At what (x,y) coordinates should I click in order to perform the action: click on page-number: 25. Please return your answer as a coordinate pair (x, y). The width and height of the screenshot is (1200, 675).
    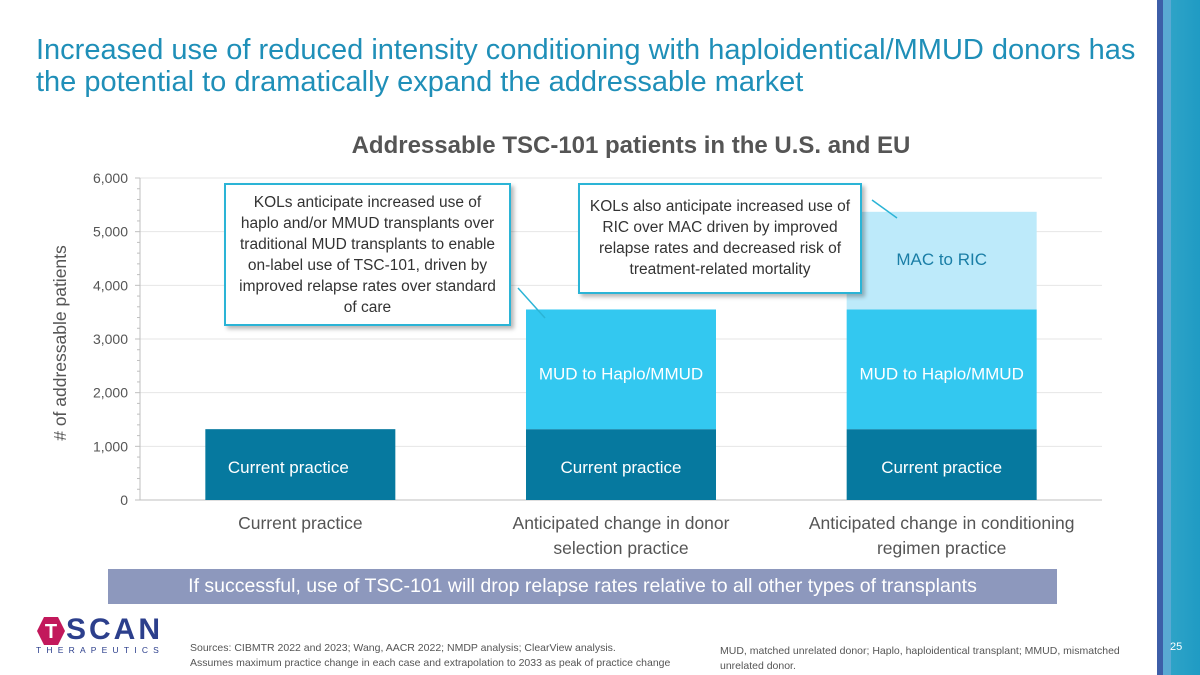
    Looking at the image, I should click on (1176, 647).